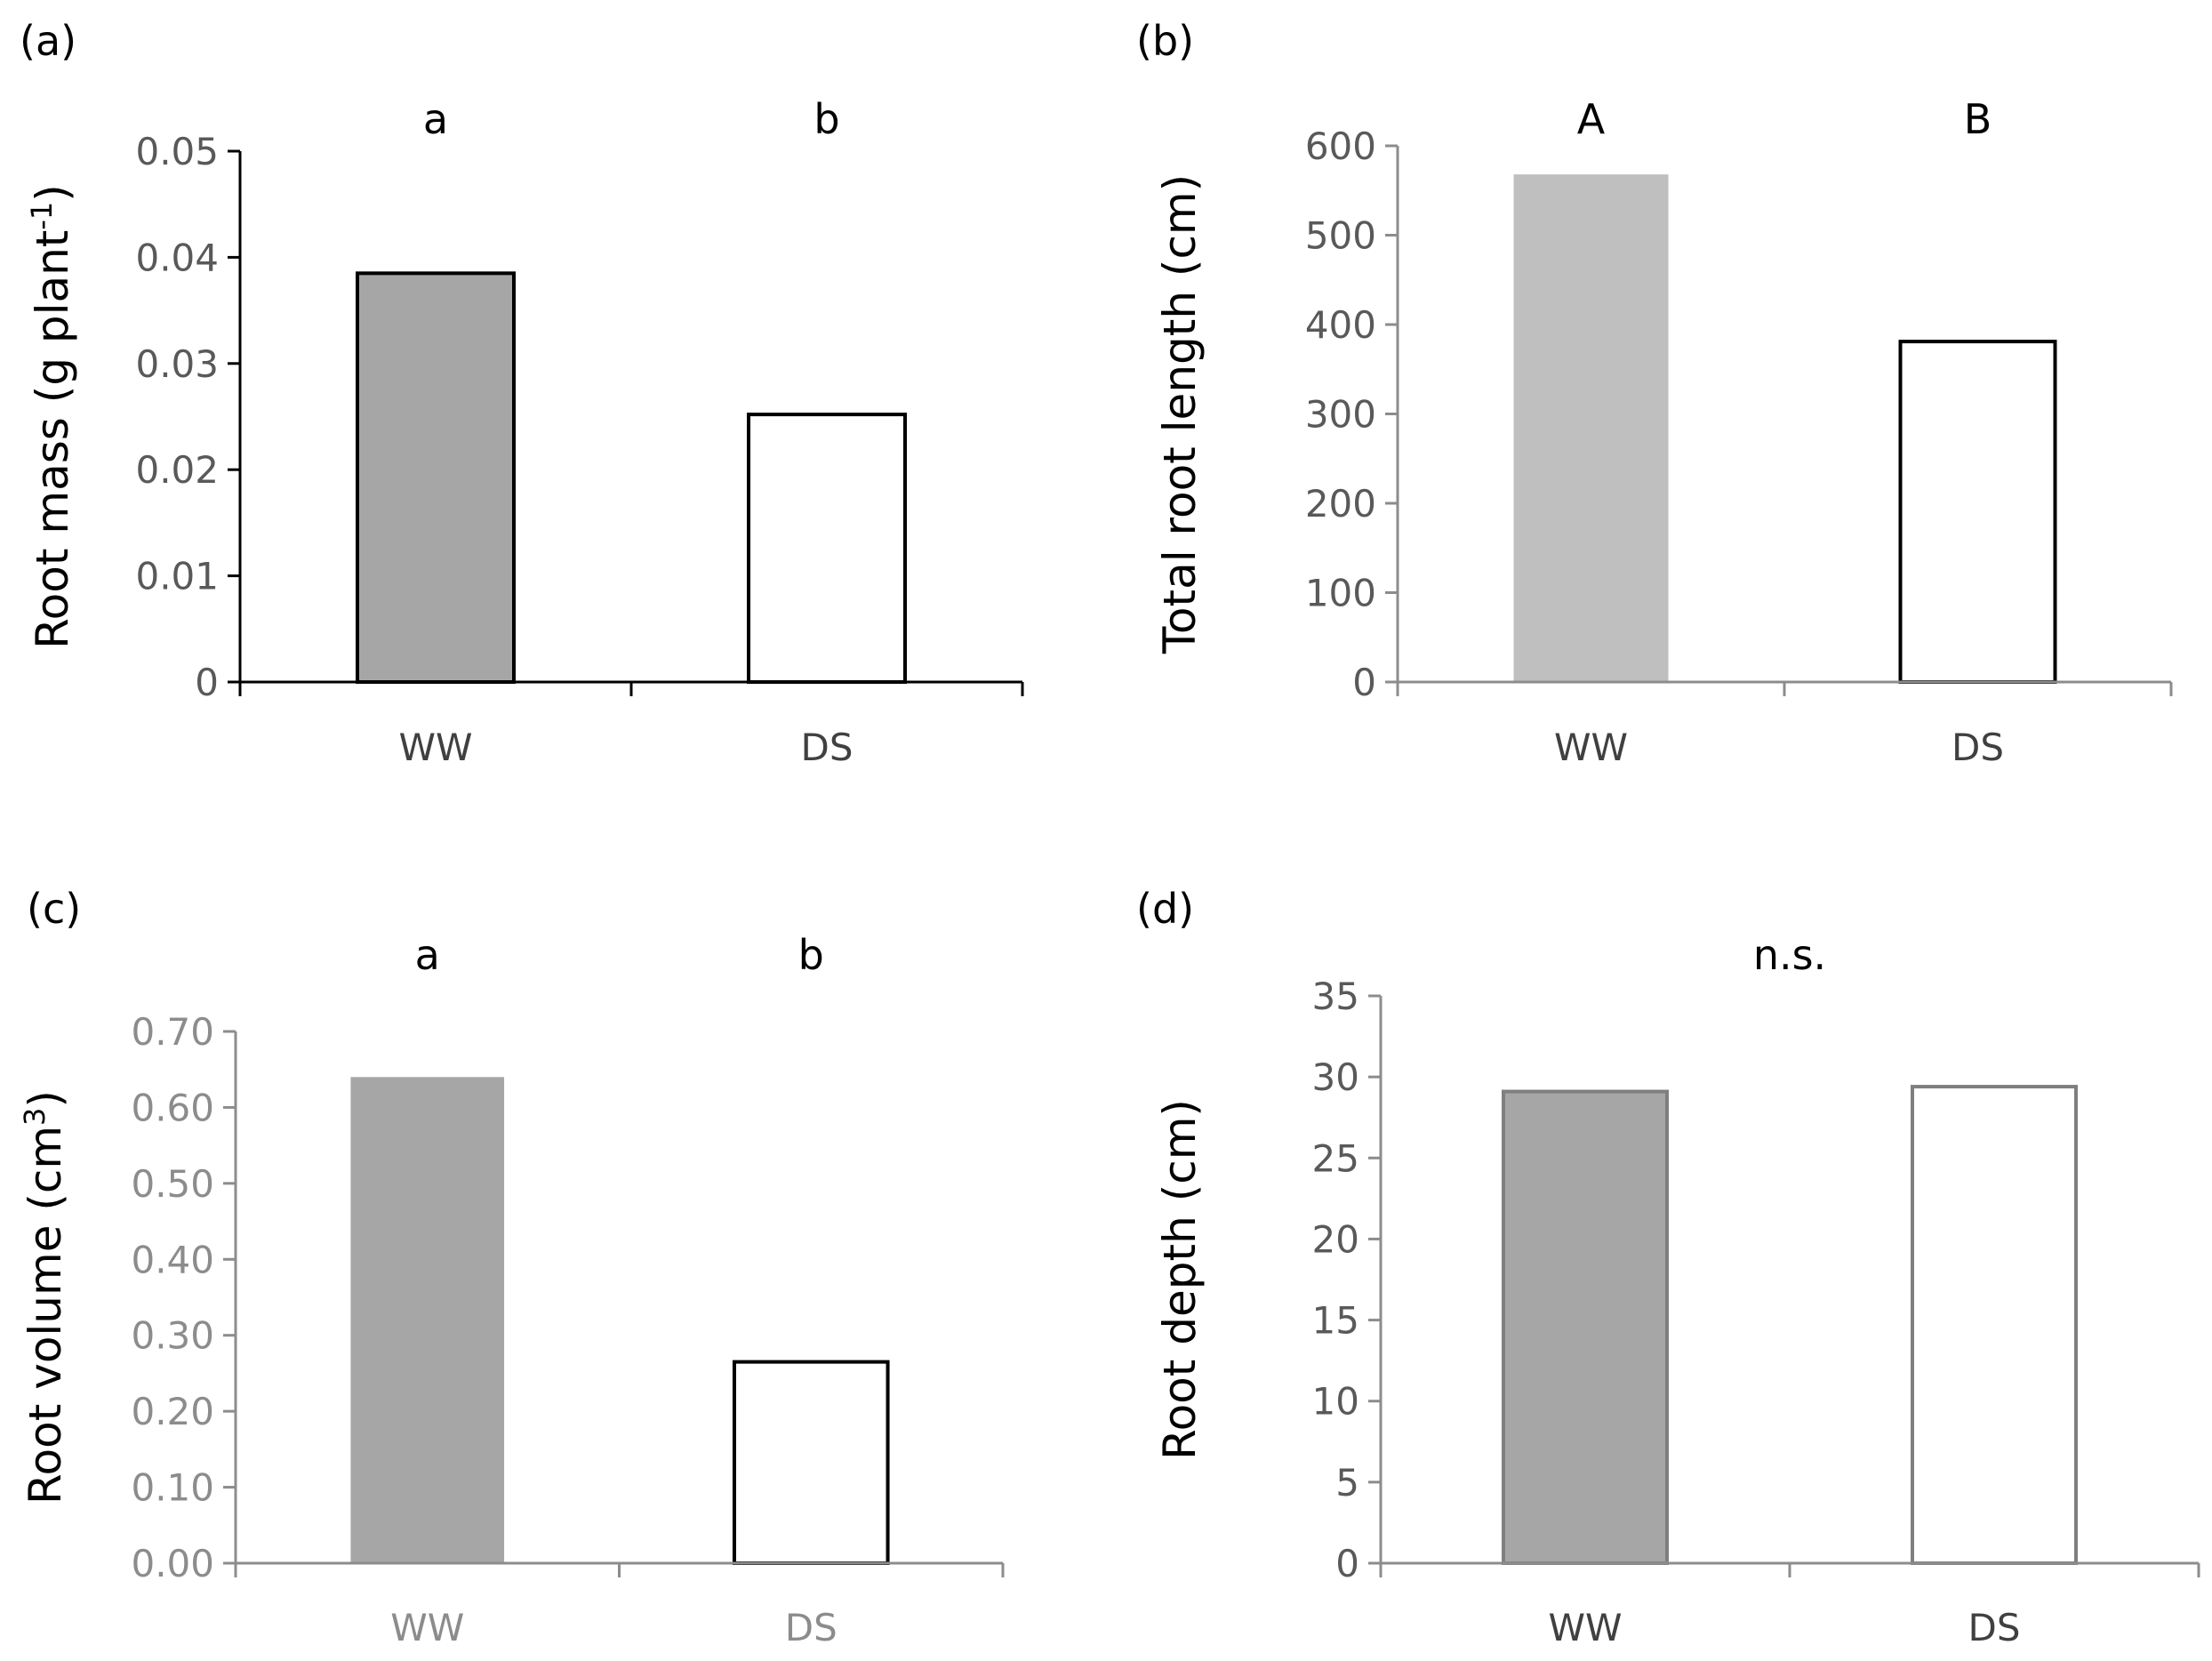 This screenshot has height=1661, width=2212. Describe the element at coordinates (177, 364) in the screenshot. I see `y-tick-label: 0.03` at that location.